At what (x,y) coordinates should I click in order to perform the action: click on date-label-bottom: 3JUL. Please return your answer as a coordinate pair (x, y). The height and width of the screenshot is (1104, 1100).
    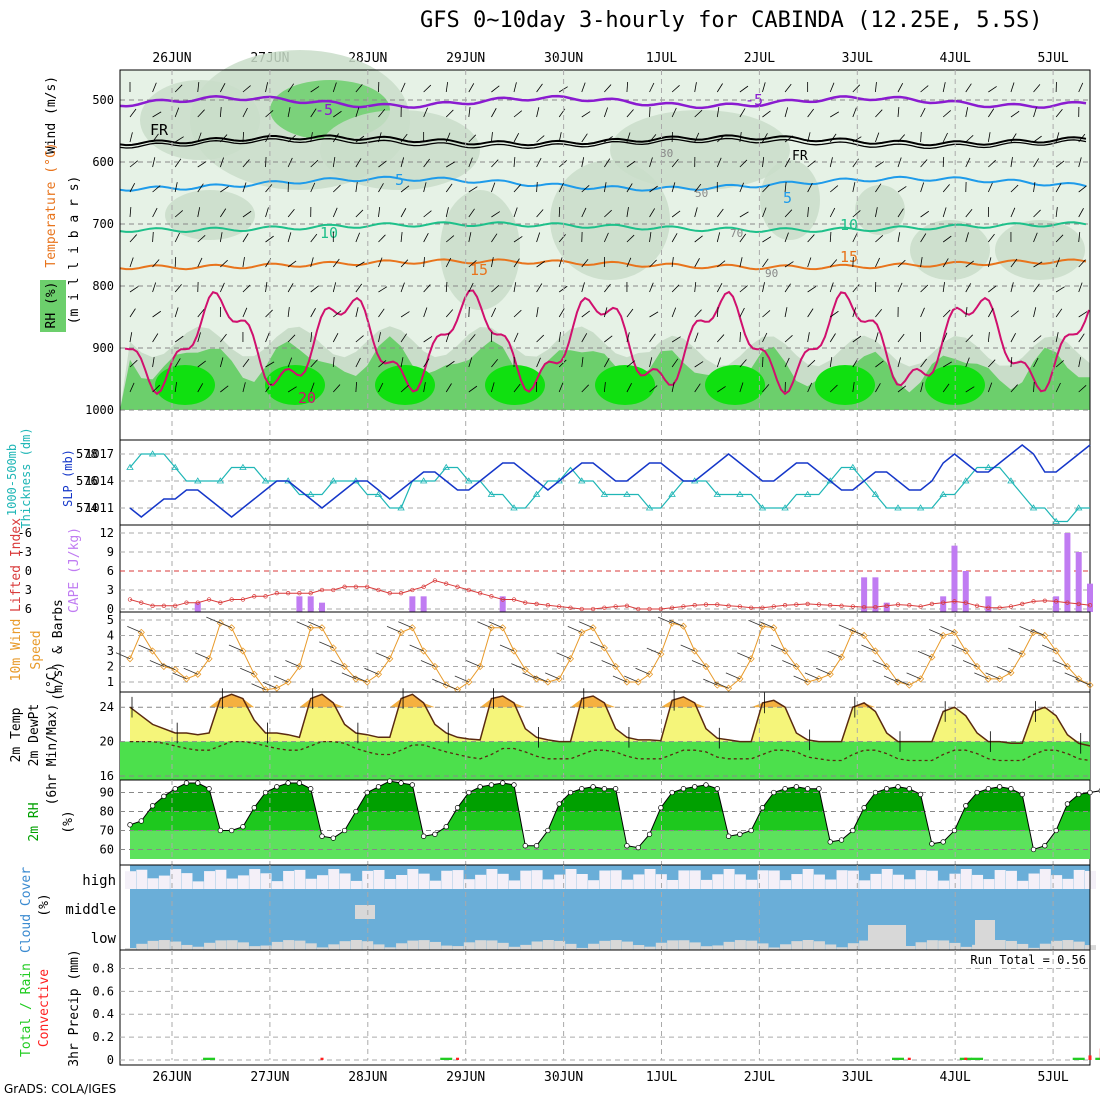
    Looking at the image, I should click on (857, 1077).